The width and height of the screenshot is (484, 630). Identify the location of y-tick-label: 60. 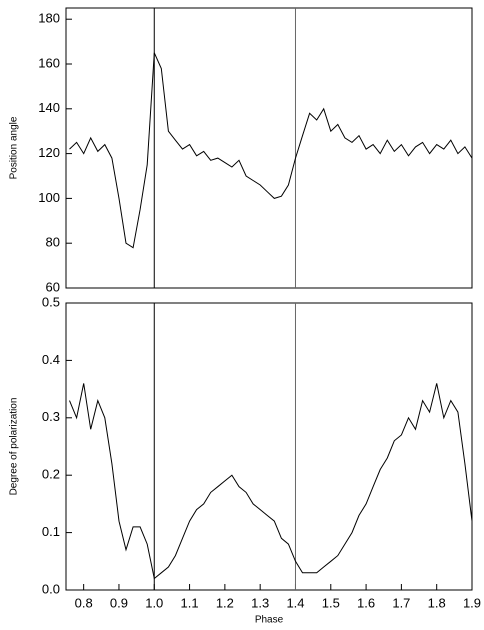
(53, 286).